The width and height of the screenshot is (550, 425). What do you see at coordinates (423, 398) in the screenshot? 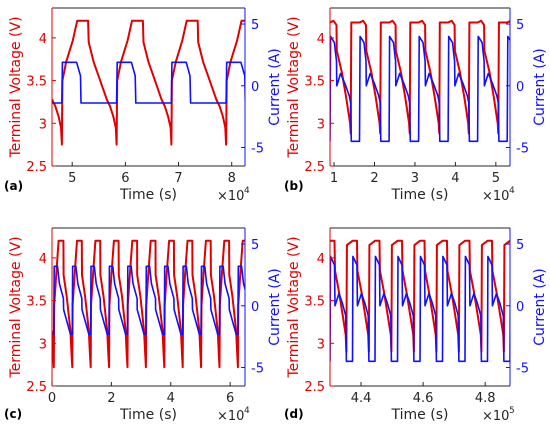
I see `x-tick-label: 4.6` at bounding box center [423, 398].